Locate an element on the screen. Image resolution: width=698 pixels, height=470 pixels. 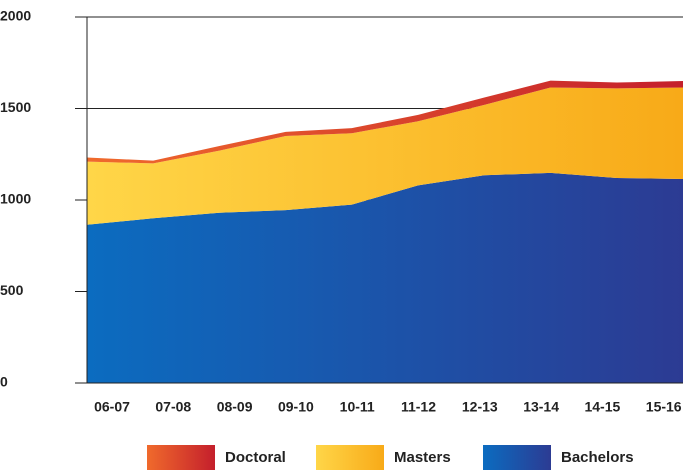
x-tick-label: 13-14 is located at coordinates (541, 407).